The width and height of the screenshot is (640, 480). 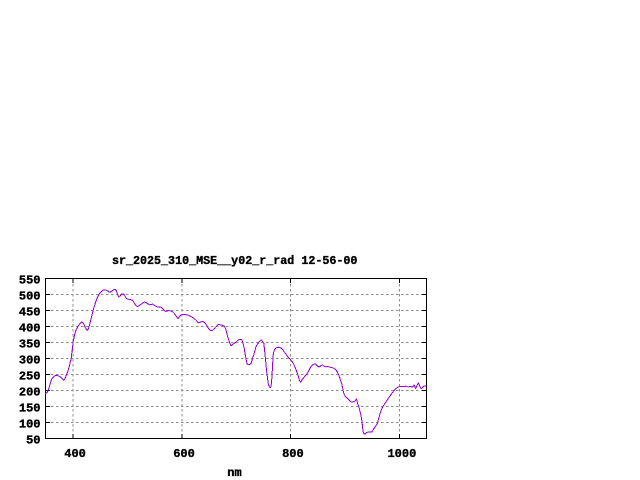 I want to click on svg-text: 250, so click(x=30, y=377).